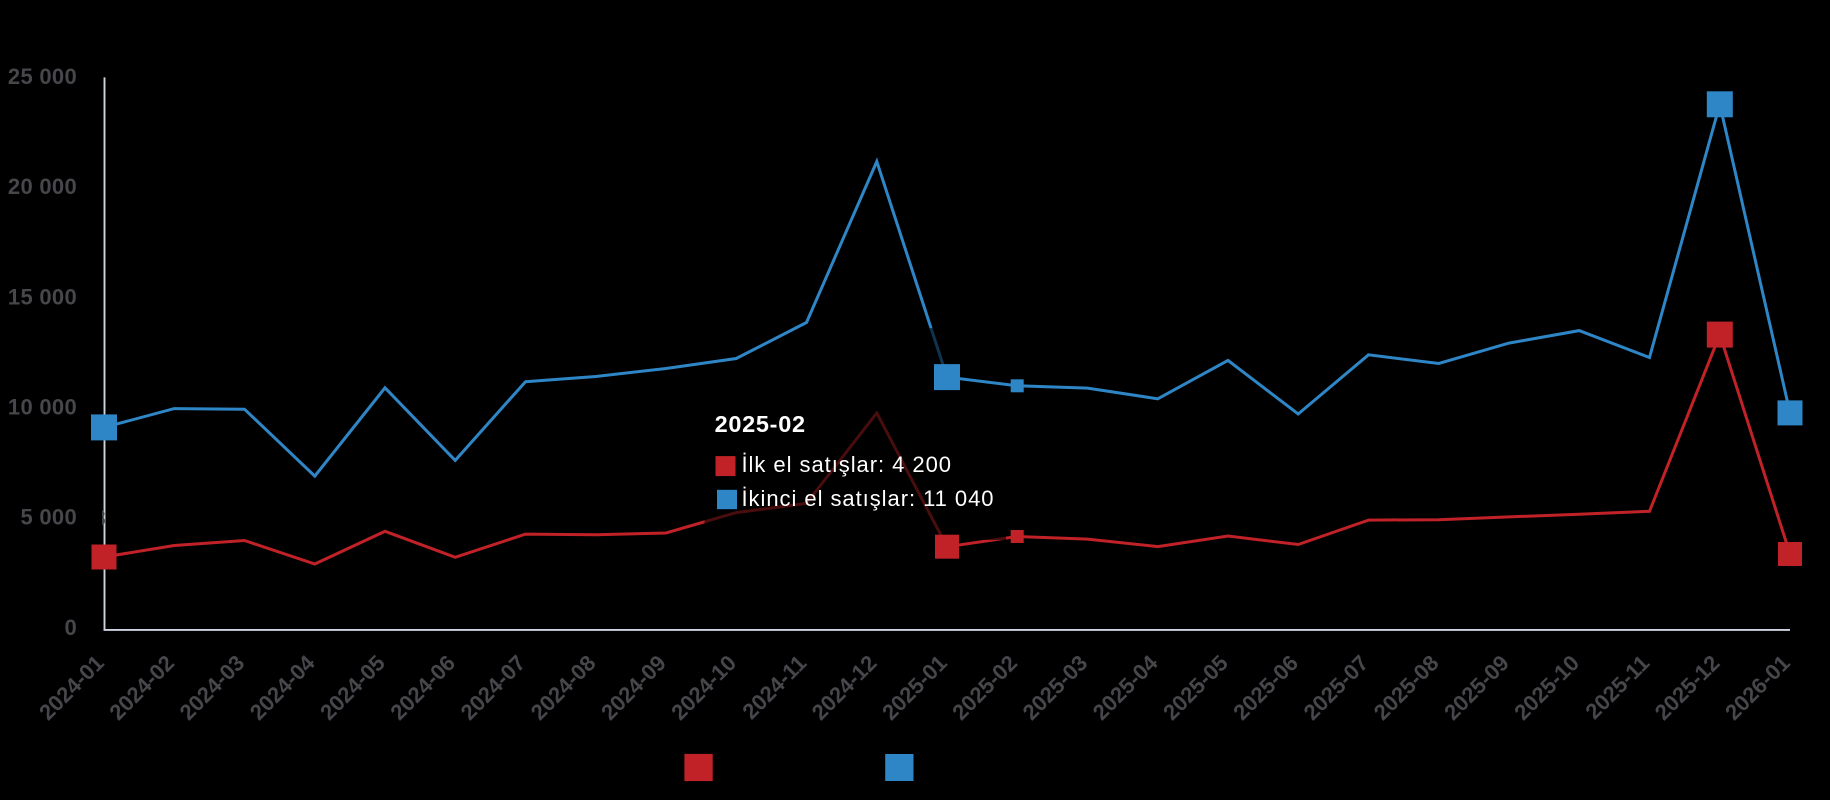 Image resolution: width=1830 pixels, height=800 pixels. Describe the element at coordinates (1265, 687) in the screenshot. I see `svg-text: 2025-06` at that location.